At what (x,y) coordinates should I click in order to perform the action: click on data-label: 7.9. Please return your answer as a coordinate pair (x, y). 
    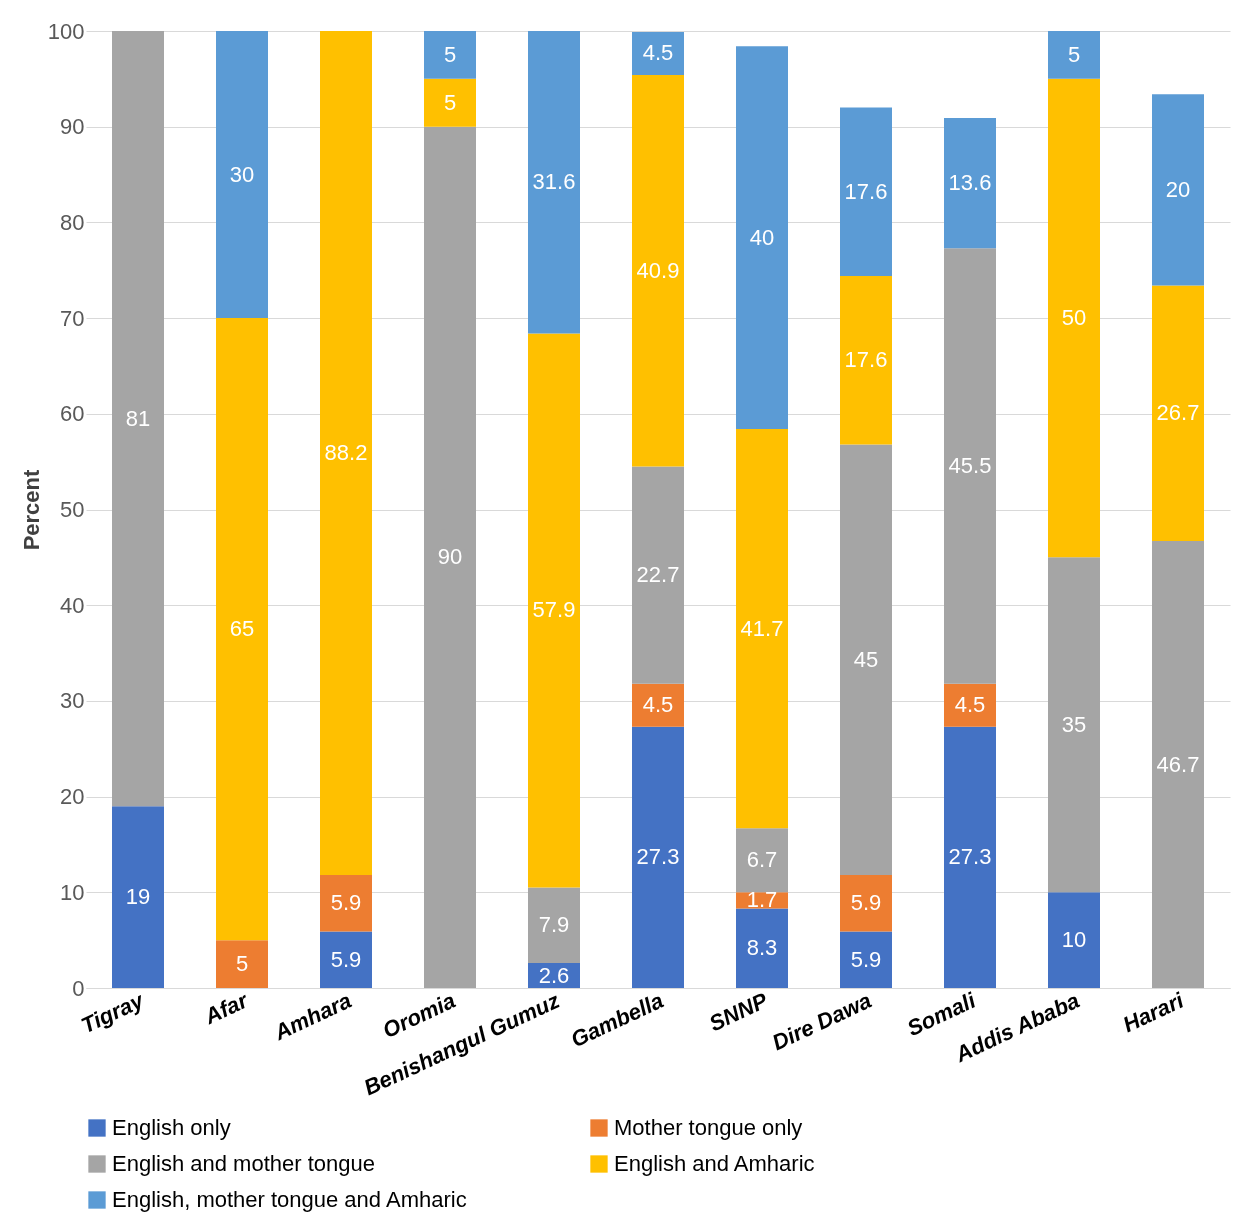
    Looking at the image, I should click on (554, 925).